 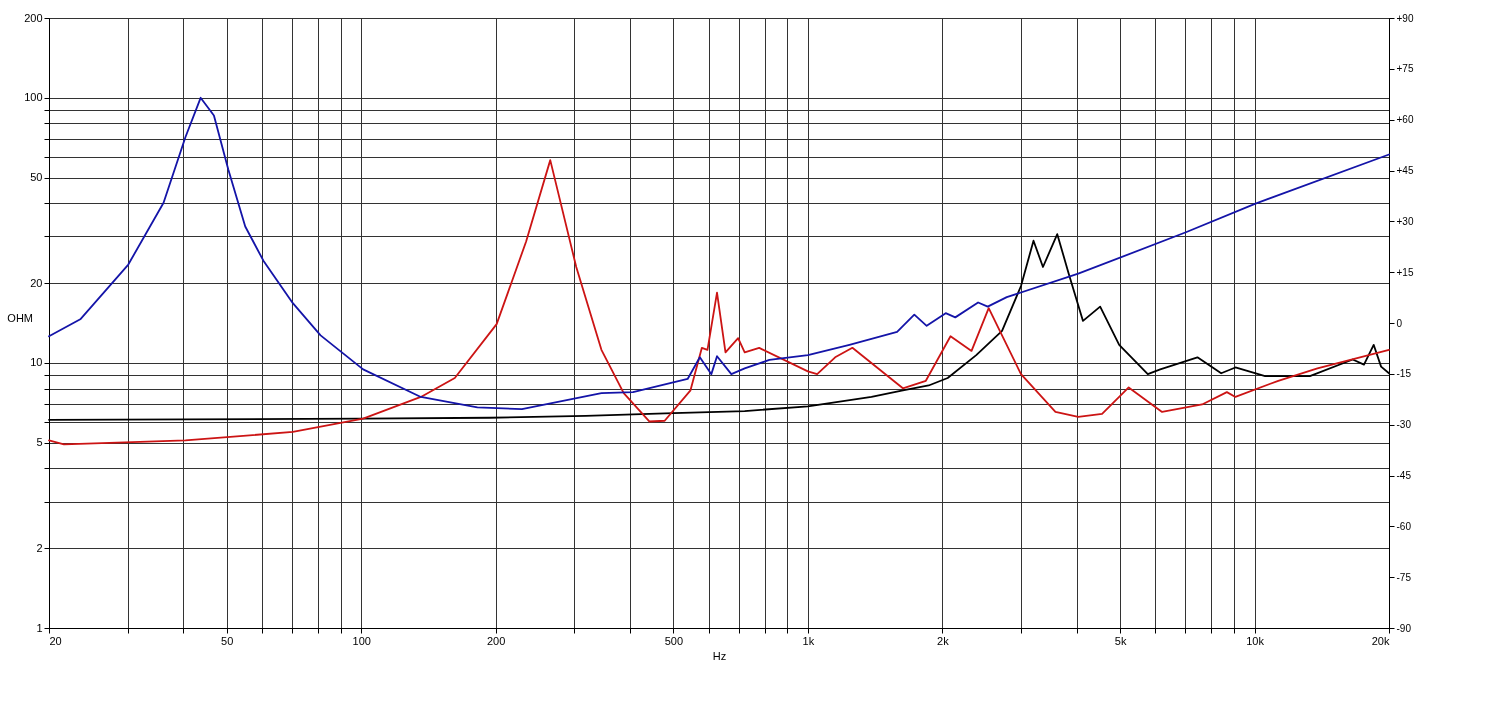 I want to click on y-tick-label: 20, so click(x=36, y=282).